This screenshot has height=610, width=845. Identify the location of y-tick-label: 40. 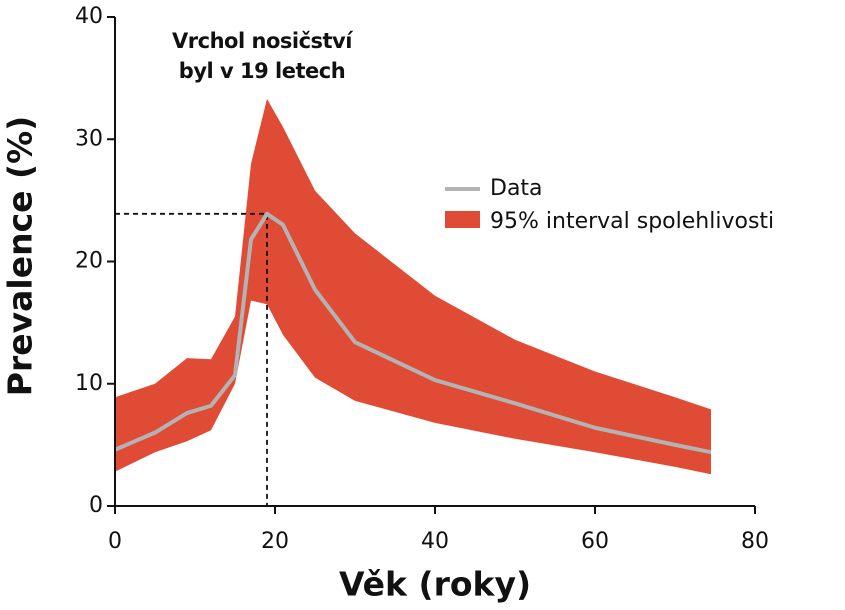
(89, 16).